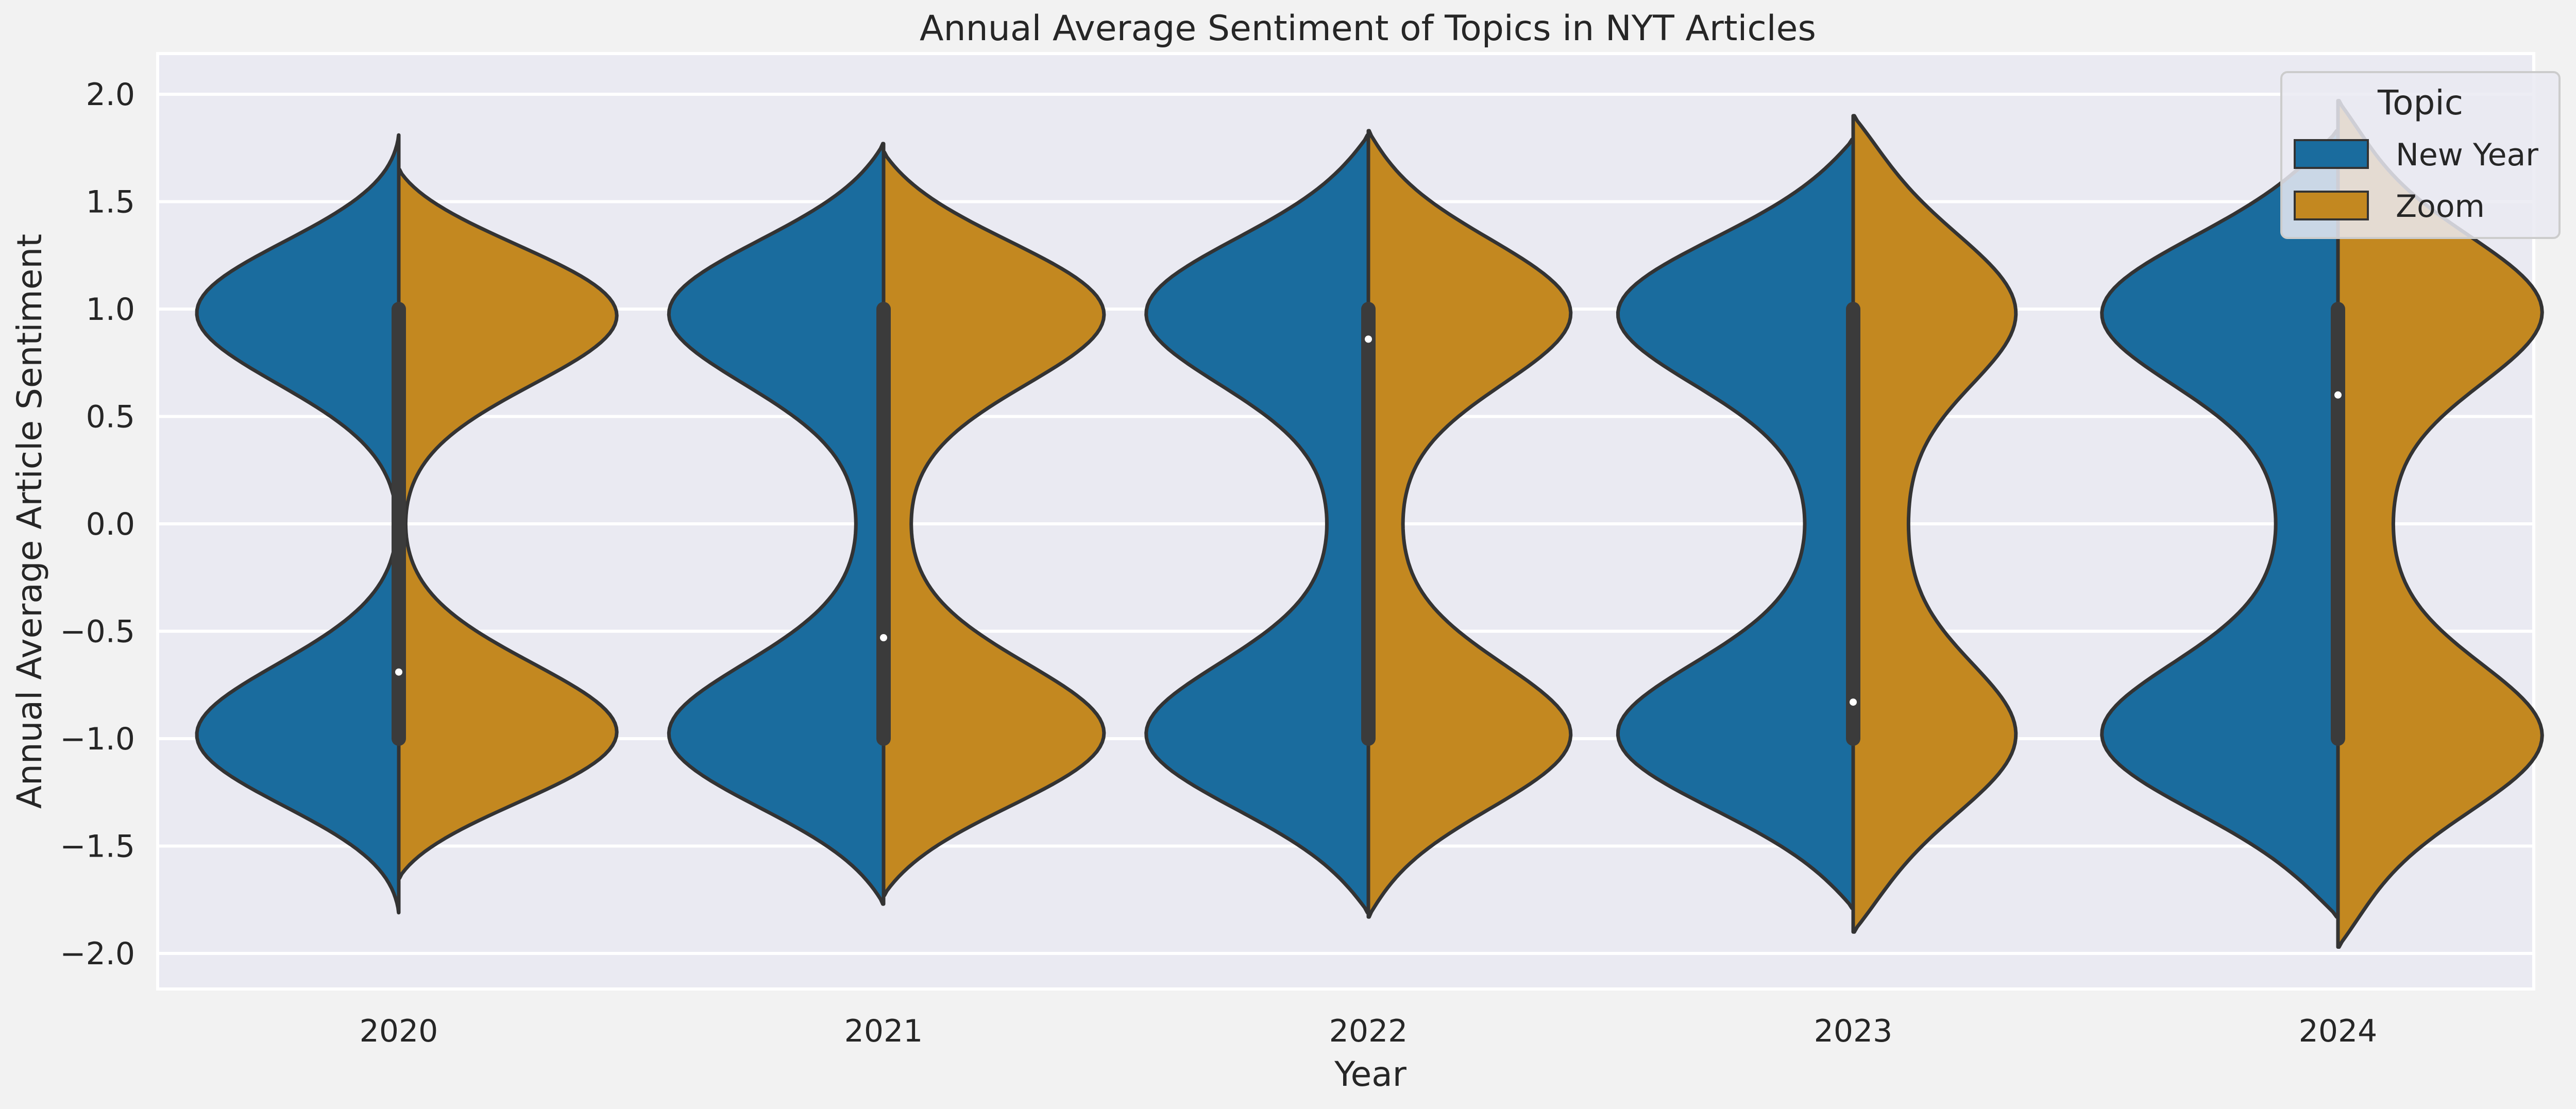  Describe the element at coordinates (994, 523) in the screenshot. I see `violin-half-zoom-2021` at that location.